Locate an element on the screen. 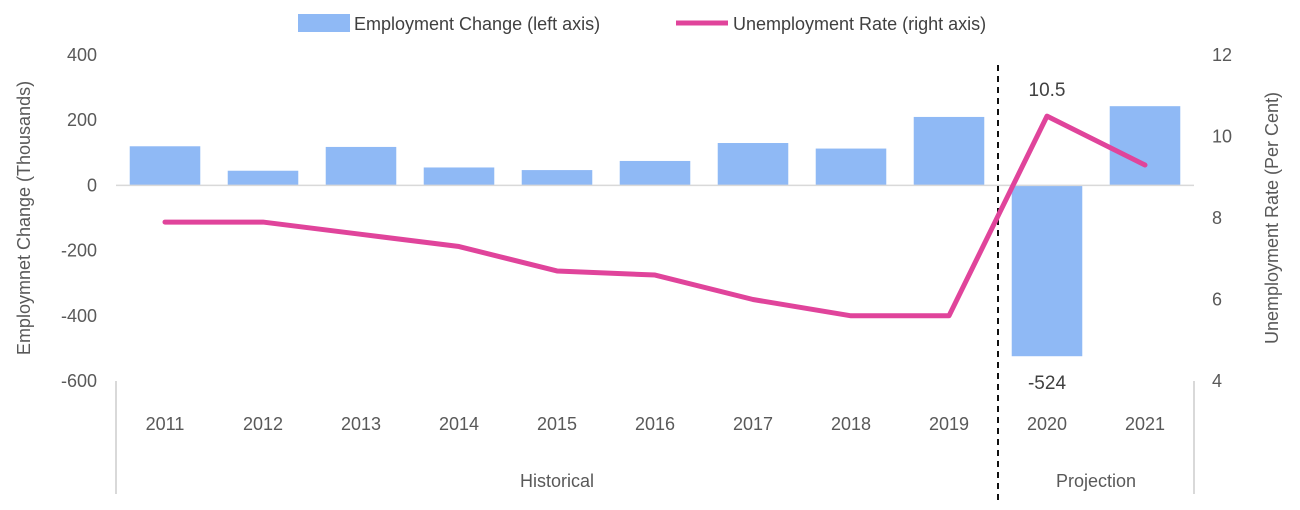 The height and width of the screenshot is (510, 1300). bar-2014 is located at coordinates (459, 176).